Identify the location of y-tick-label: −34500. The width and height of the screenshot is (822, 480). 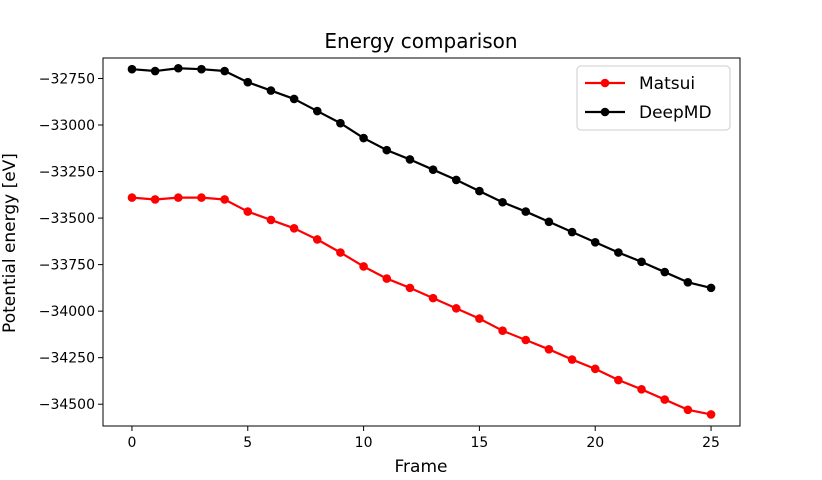
(67, 405).